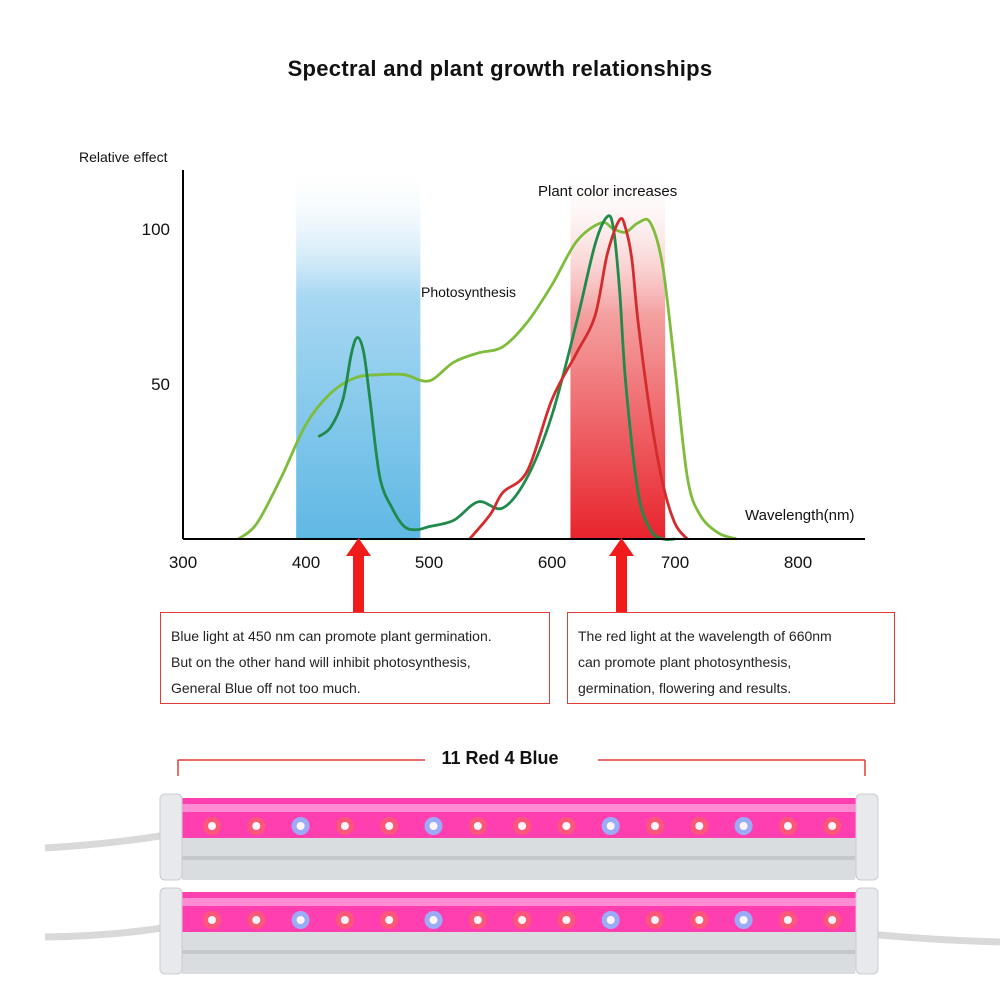 This screenshot has height=1000, width=1000. What do you see at coordinates (123, 157) in the screenshot?
I see `y-axis-label: Relative effect` at bounding box center [123, 157].